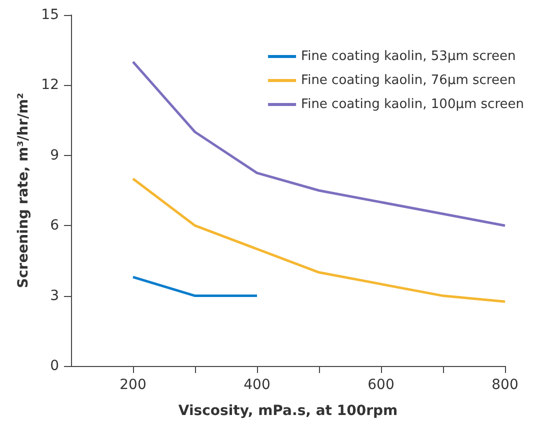 Image resolution: width=539 pixels, height=425 pixels. What do you see at coordinates (381, 385) in the screenshot?
I see `x-tick-label: 600` at bounding box center [381, 385].